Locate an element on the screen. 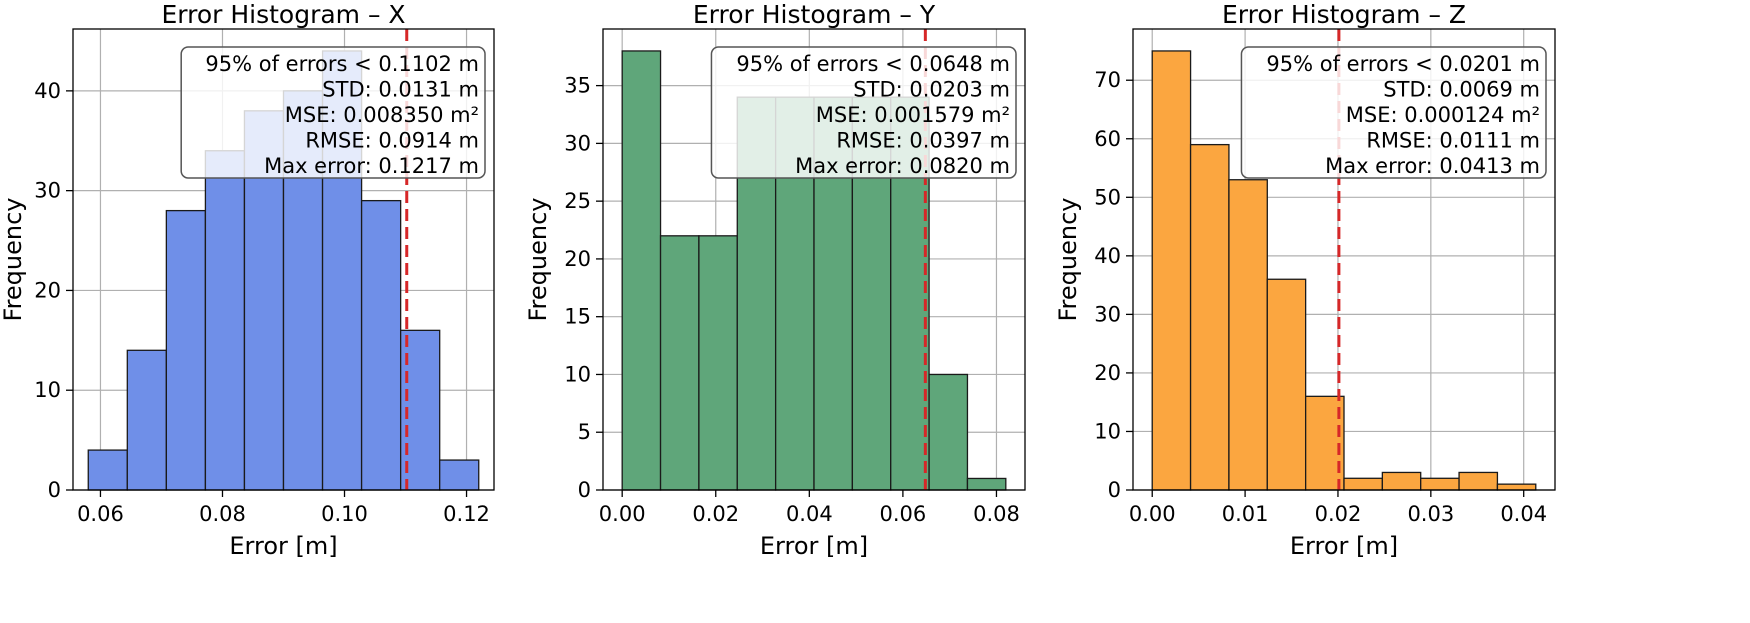 This screenshot has height=623, width=1750. stats-line: STD: 0.0203 m is located at coordinates (931, 90).